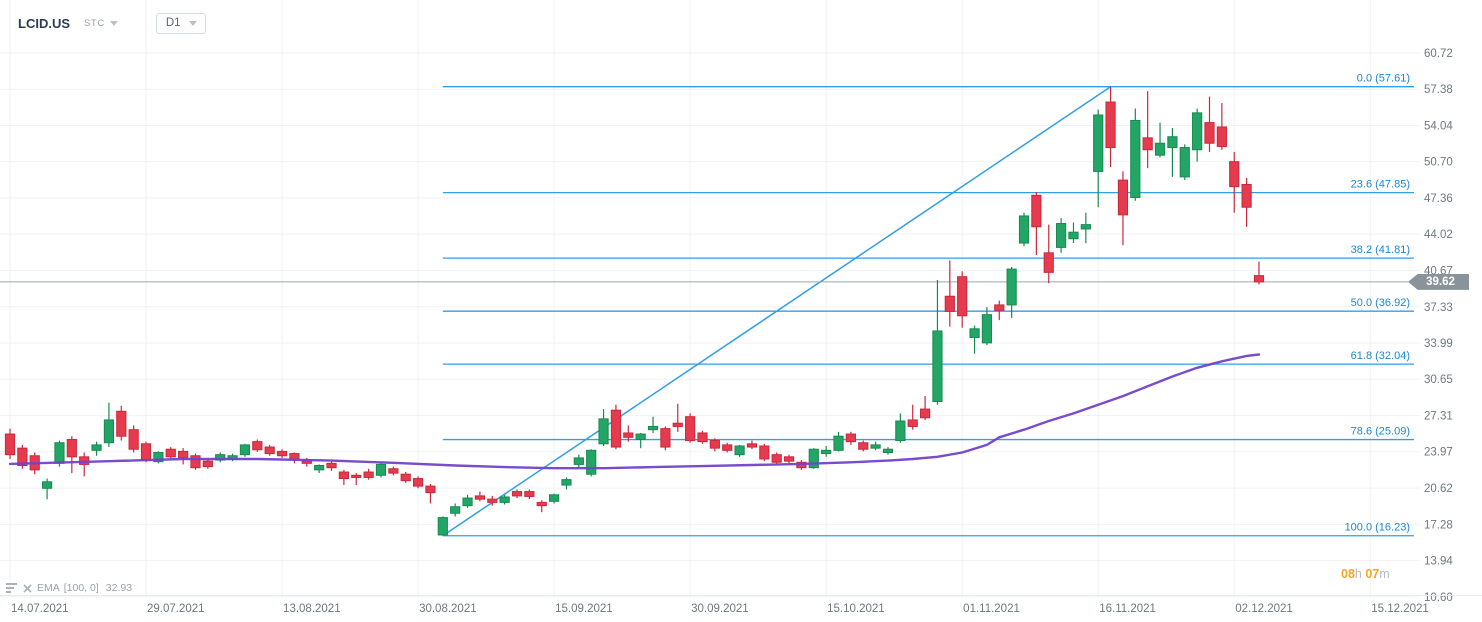 The width and height of the screenshot is (1482, 622). Describe the element at coordinates (312, 609) in the screenshot. I see `x-axis-label: 13.08.2021` at that location.